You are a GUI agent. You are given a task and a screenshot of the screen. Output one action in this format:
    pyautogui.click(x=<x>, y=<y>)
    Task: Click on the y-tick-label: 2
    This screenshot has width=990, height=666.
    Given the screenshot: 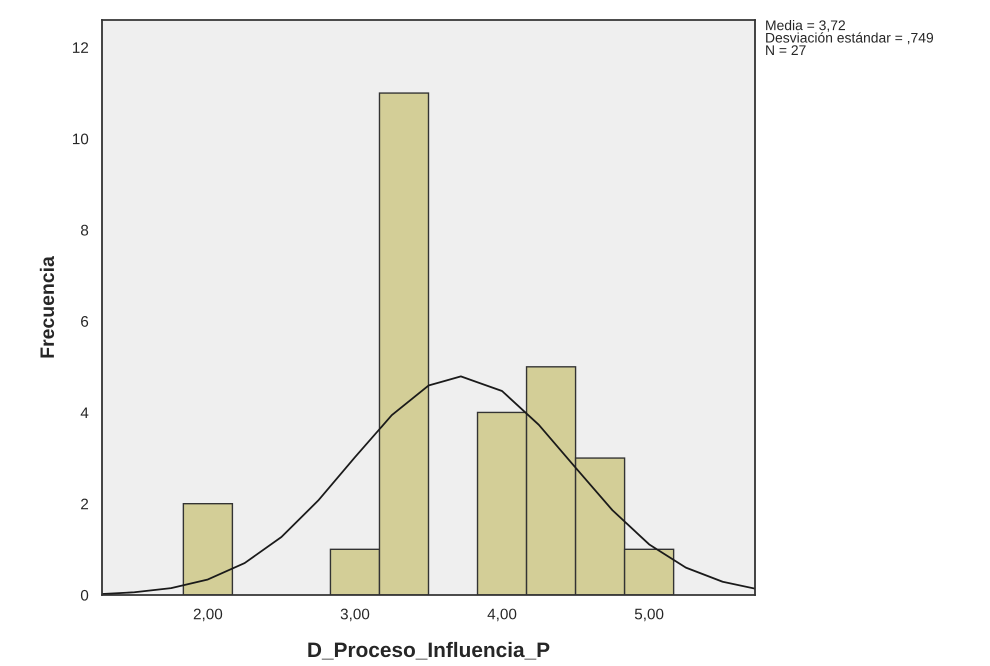 What is the action you would take?
    pyautogui.click(x=84, y=504)
    